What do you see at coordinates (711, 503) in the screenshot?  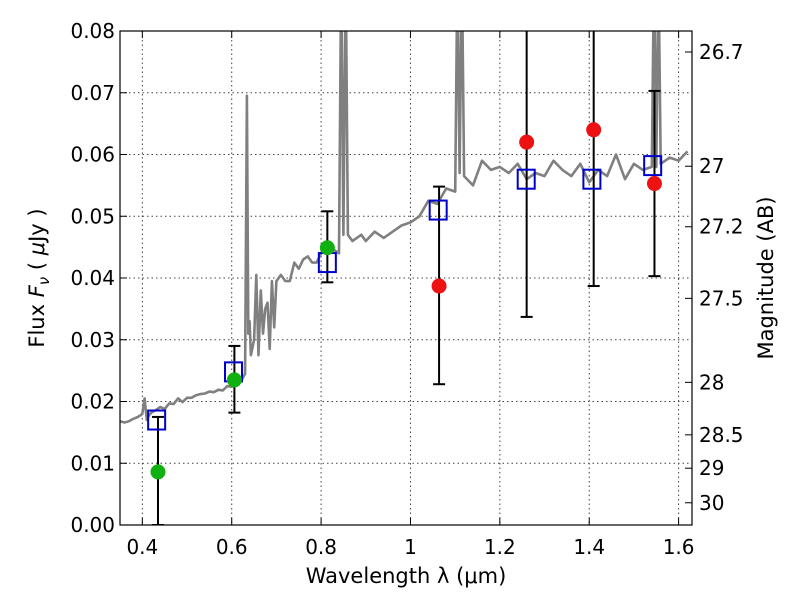 I see `y2-tick-label: 30` at bounding box center [711, 503].